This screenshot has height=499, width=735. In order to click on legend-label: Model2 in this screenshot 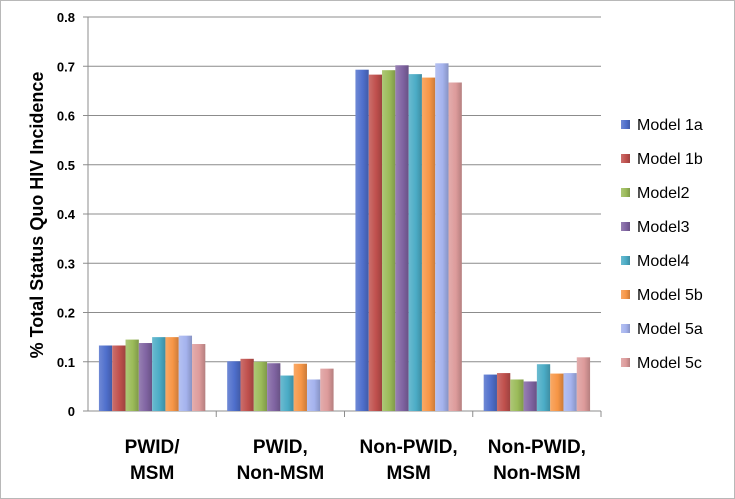, I will do `click(663, 193)`.